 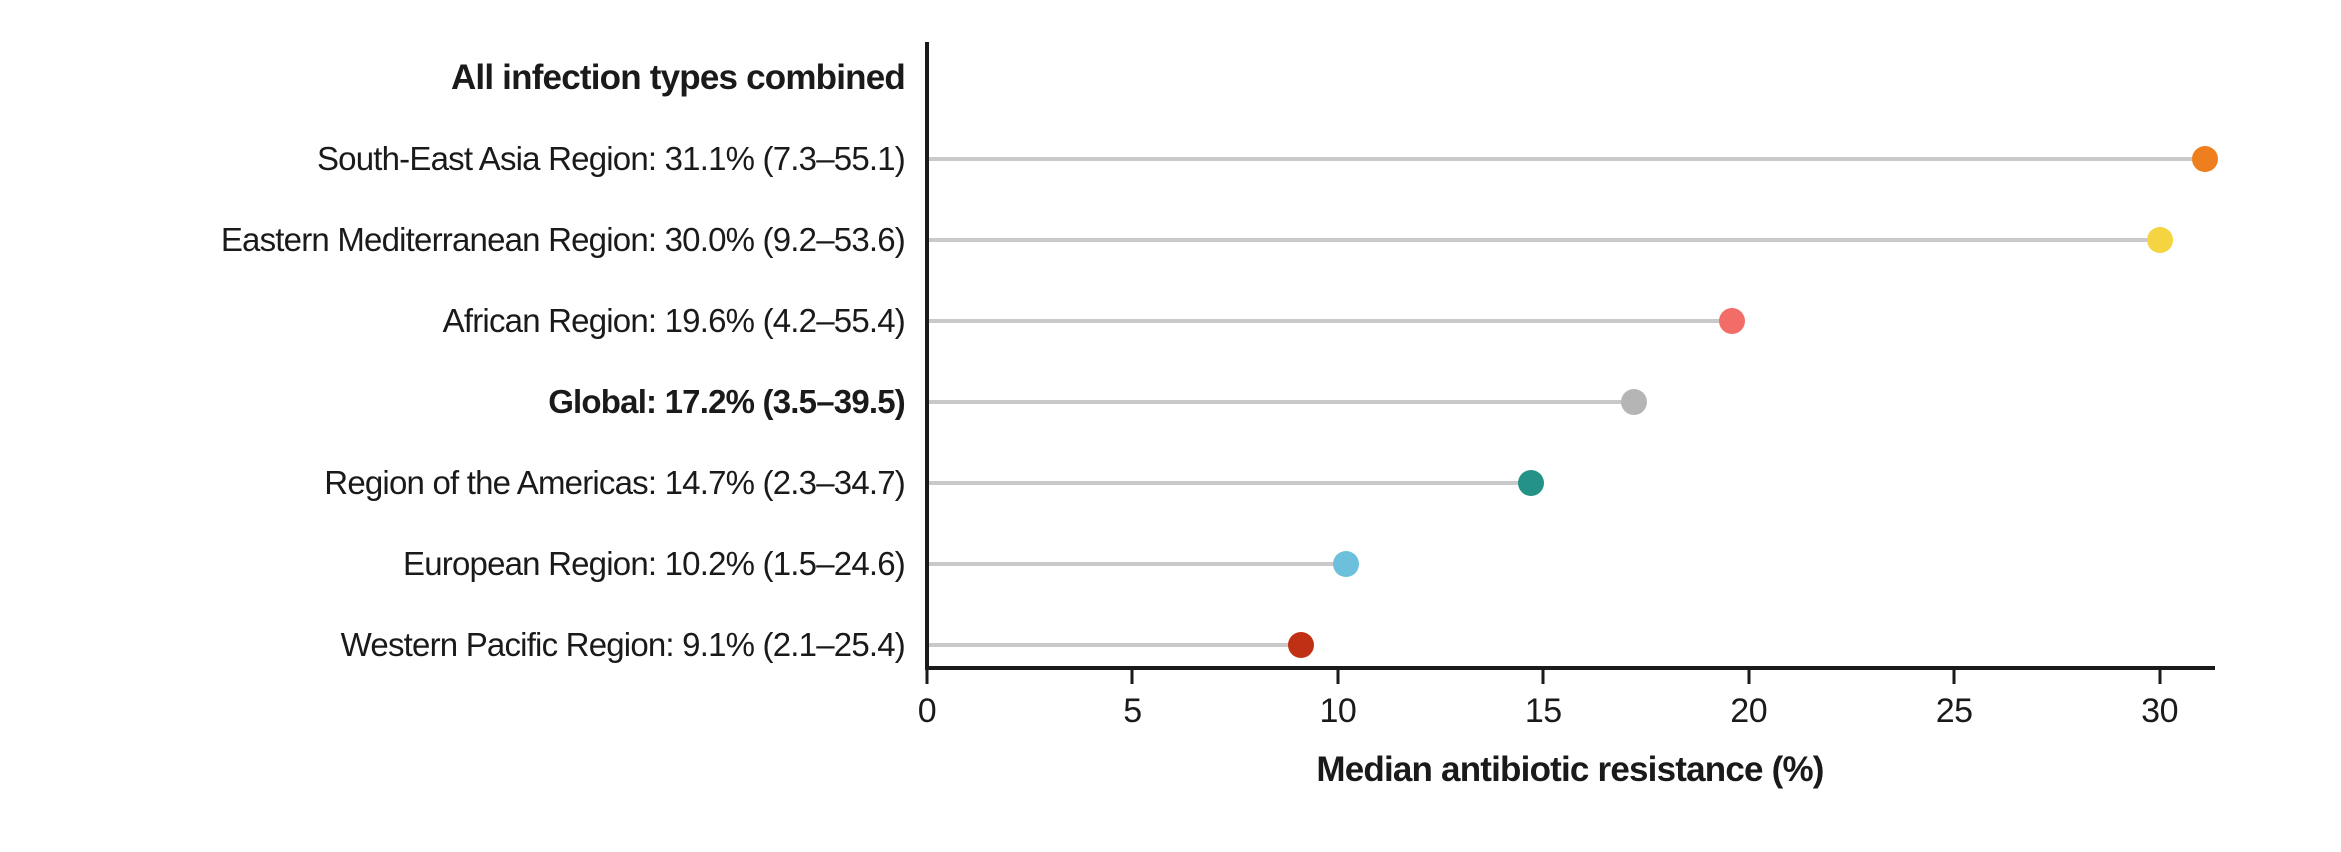 What do you see at coordinates (623, 644) in the screenshot?
I see `row-label: Western Pacific Region: 9.1% (2.1–25.4)` at bounding box center [623, 644].